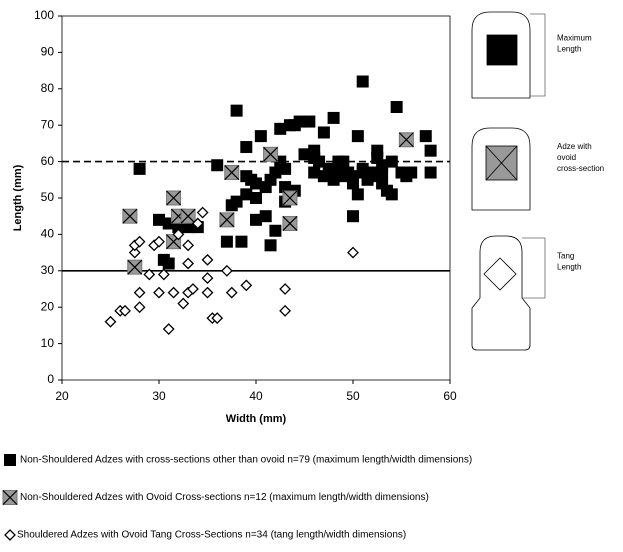  I want to click on y-tick-label: 20, so click(48, 306).